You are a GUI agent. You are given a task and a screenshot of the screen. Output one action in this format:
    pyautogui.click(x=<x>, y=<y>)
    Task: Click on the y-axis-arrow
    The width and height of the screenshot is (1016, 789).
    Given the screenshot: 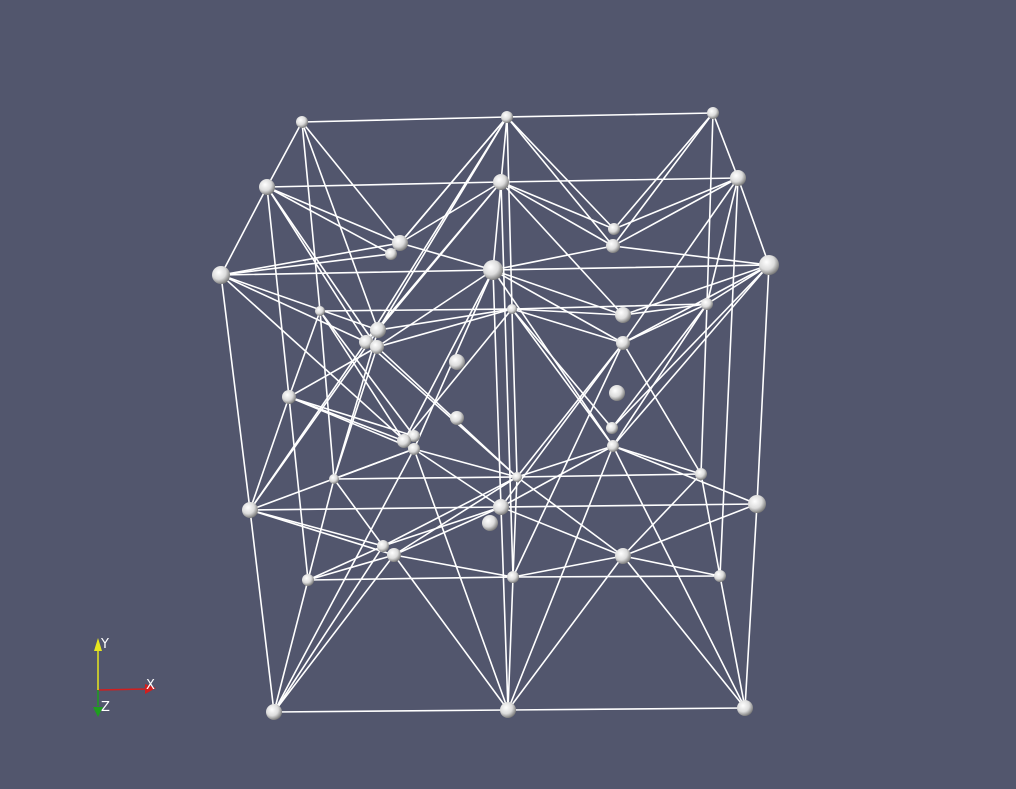 What is the action you would take?
    pyautogui.click(x=98, y=644)
    